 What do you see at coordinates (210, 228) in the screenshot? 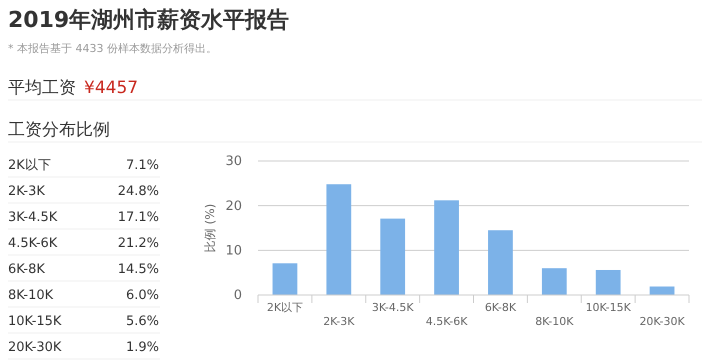
I see `y-axis-title: 比例 (%)` at bounding box center [210, 228].